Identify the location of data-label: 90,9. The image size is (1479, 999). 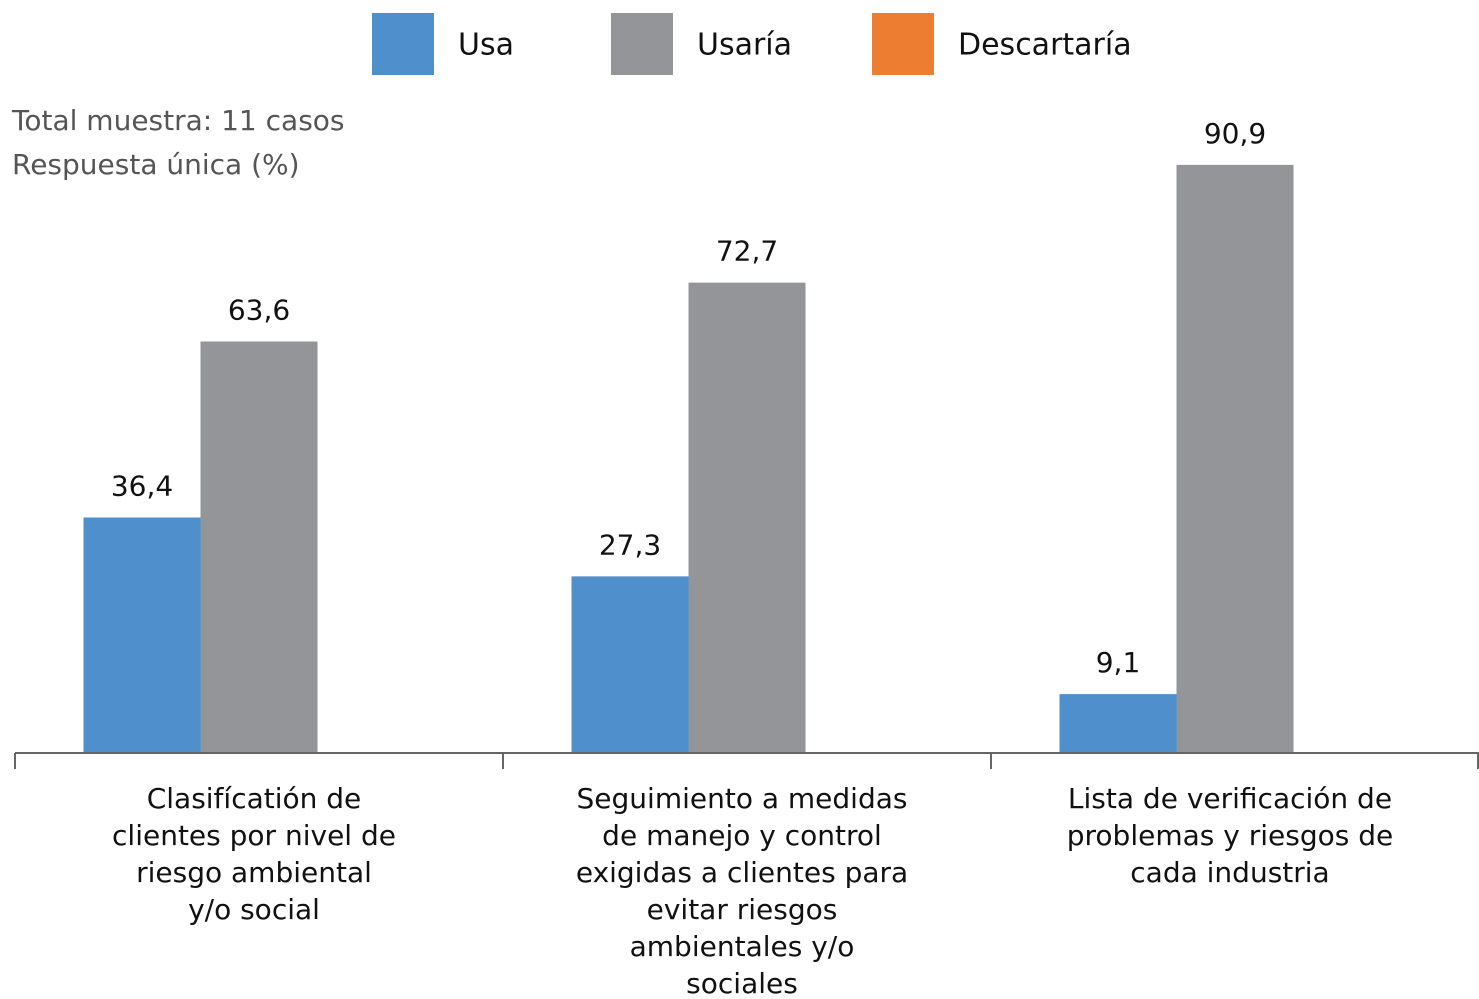
(1235, 133).